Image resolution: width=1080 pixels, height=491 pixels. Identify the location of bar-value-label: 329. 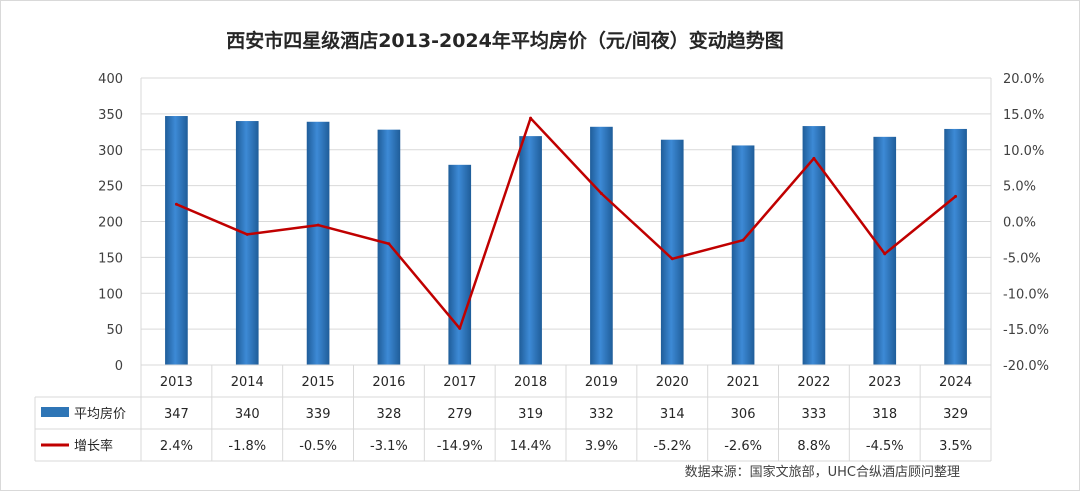
(955, 414).